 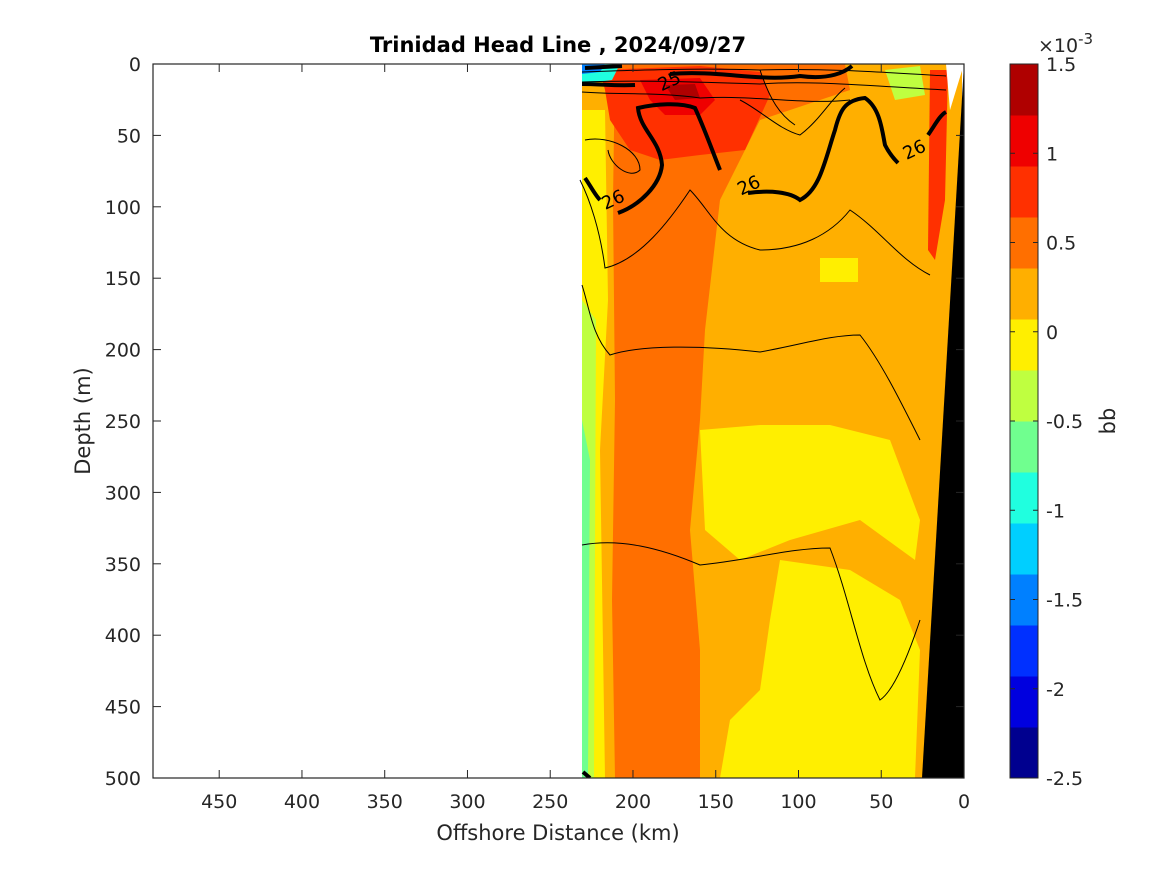 What do you see at coordinates (123, 636) in the screenshot?
I see `y-tick-label: 400` at bounding box center [123, 636].